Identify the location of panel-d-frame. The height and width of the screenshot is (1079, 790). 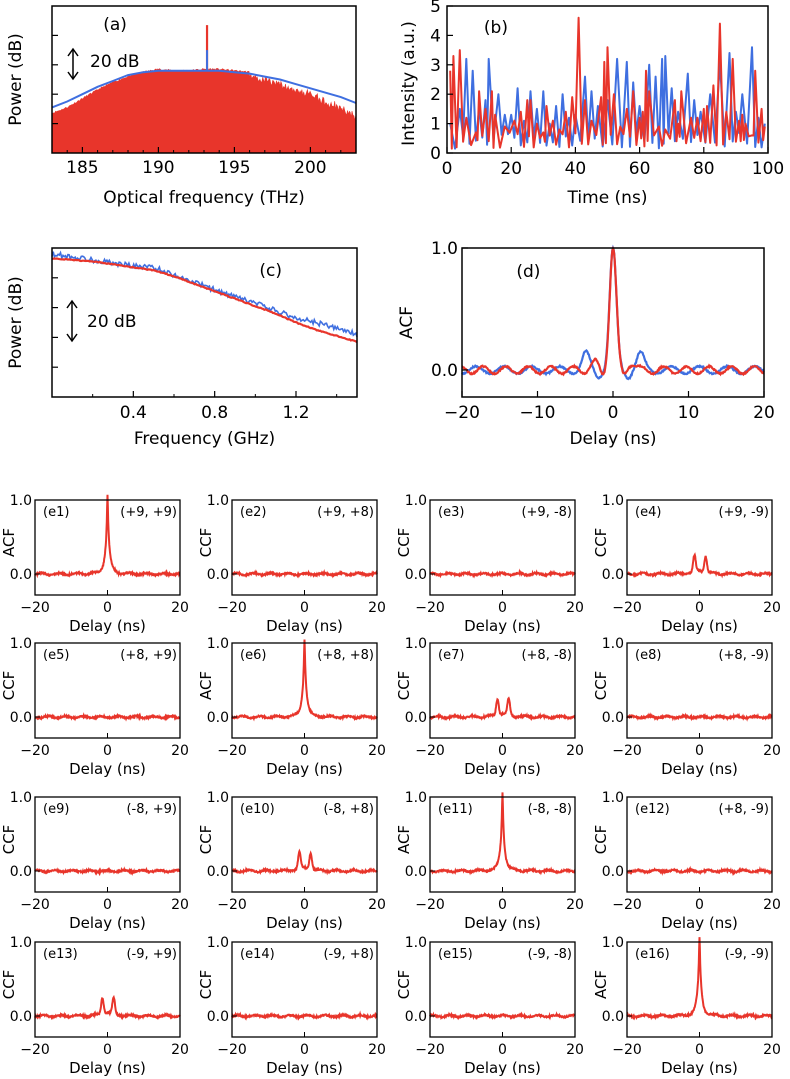
(613, 322).